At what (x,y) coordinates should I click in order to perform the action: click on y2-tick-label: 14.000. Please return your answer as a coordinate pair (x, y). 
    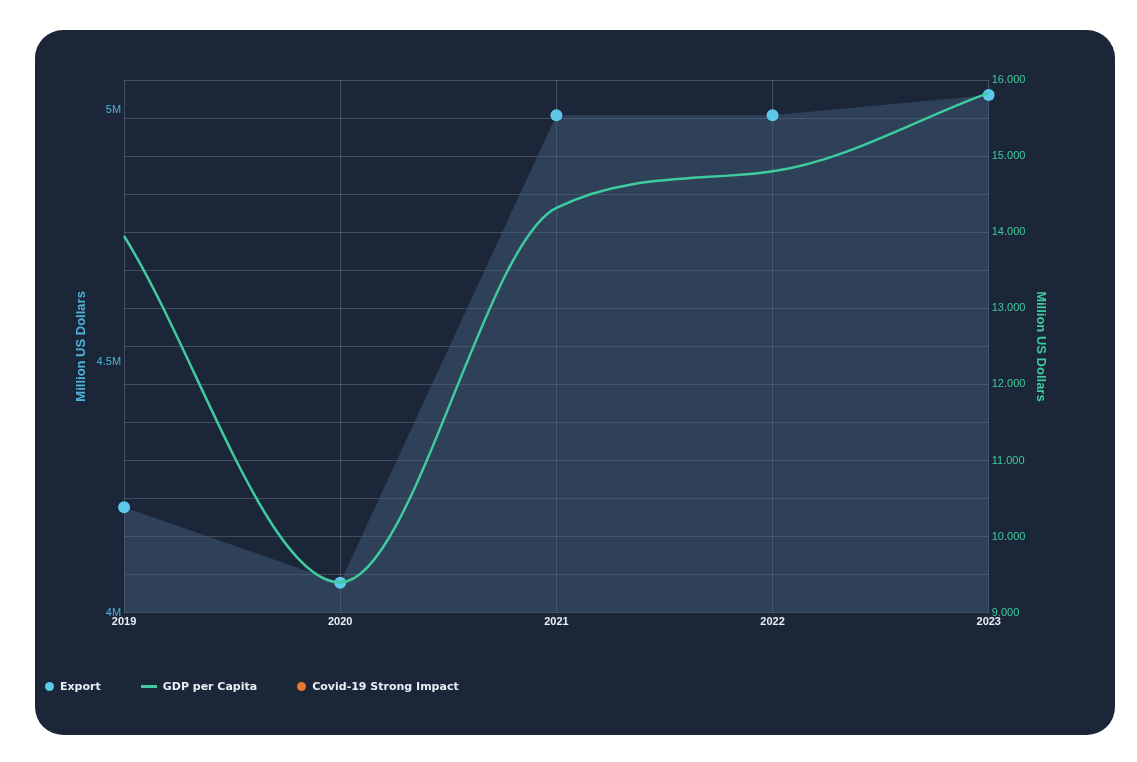
    Looking at the image, I should click on (1008, 231).